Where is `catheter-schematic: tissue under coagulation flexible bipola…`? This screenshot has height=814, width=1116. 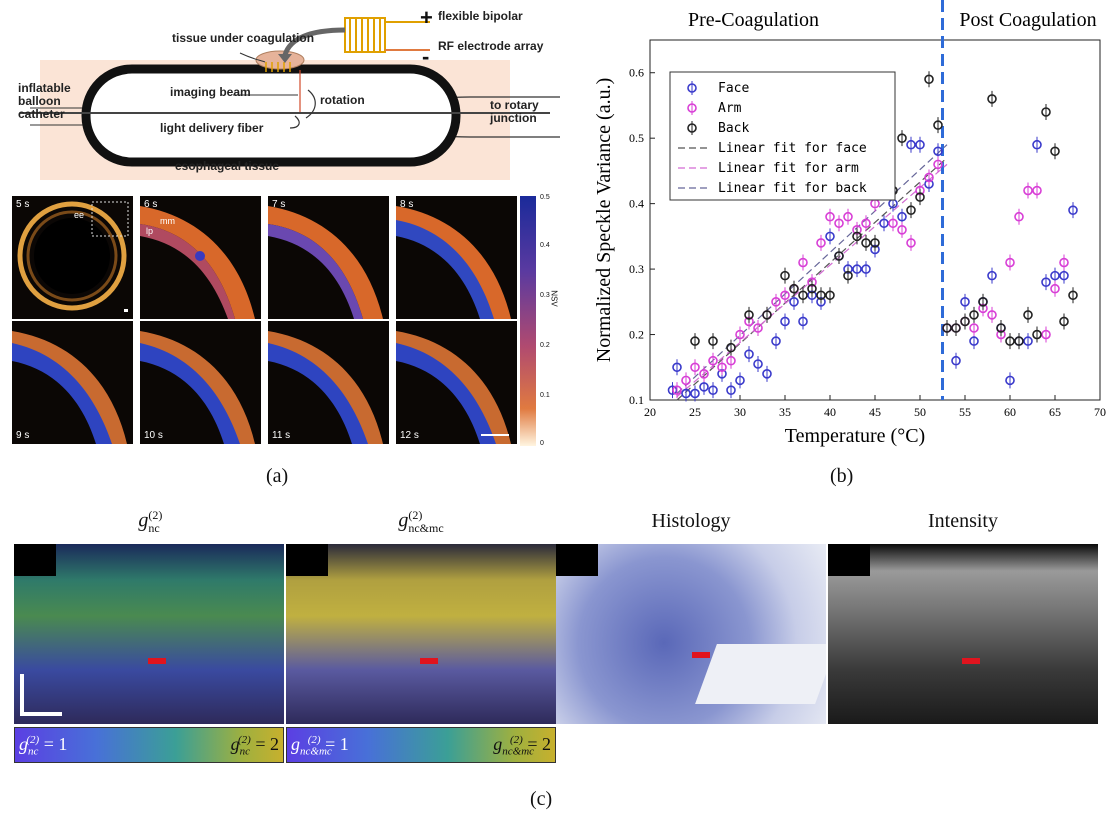 catheter-schematic: tissue under coagulation flexible bipola… is located at coordinates (280, 92).